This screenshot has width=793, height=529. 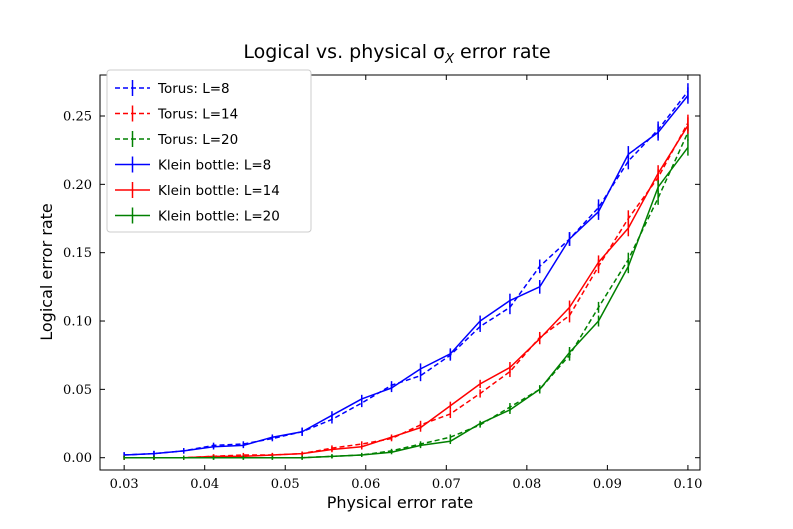 I want to click on x-tick-label: 0.06, so click(x=365, y=484).